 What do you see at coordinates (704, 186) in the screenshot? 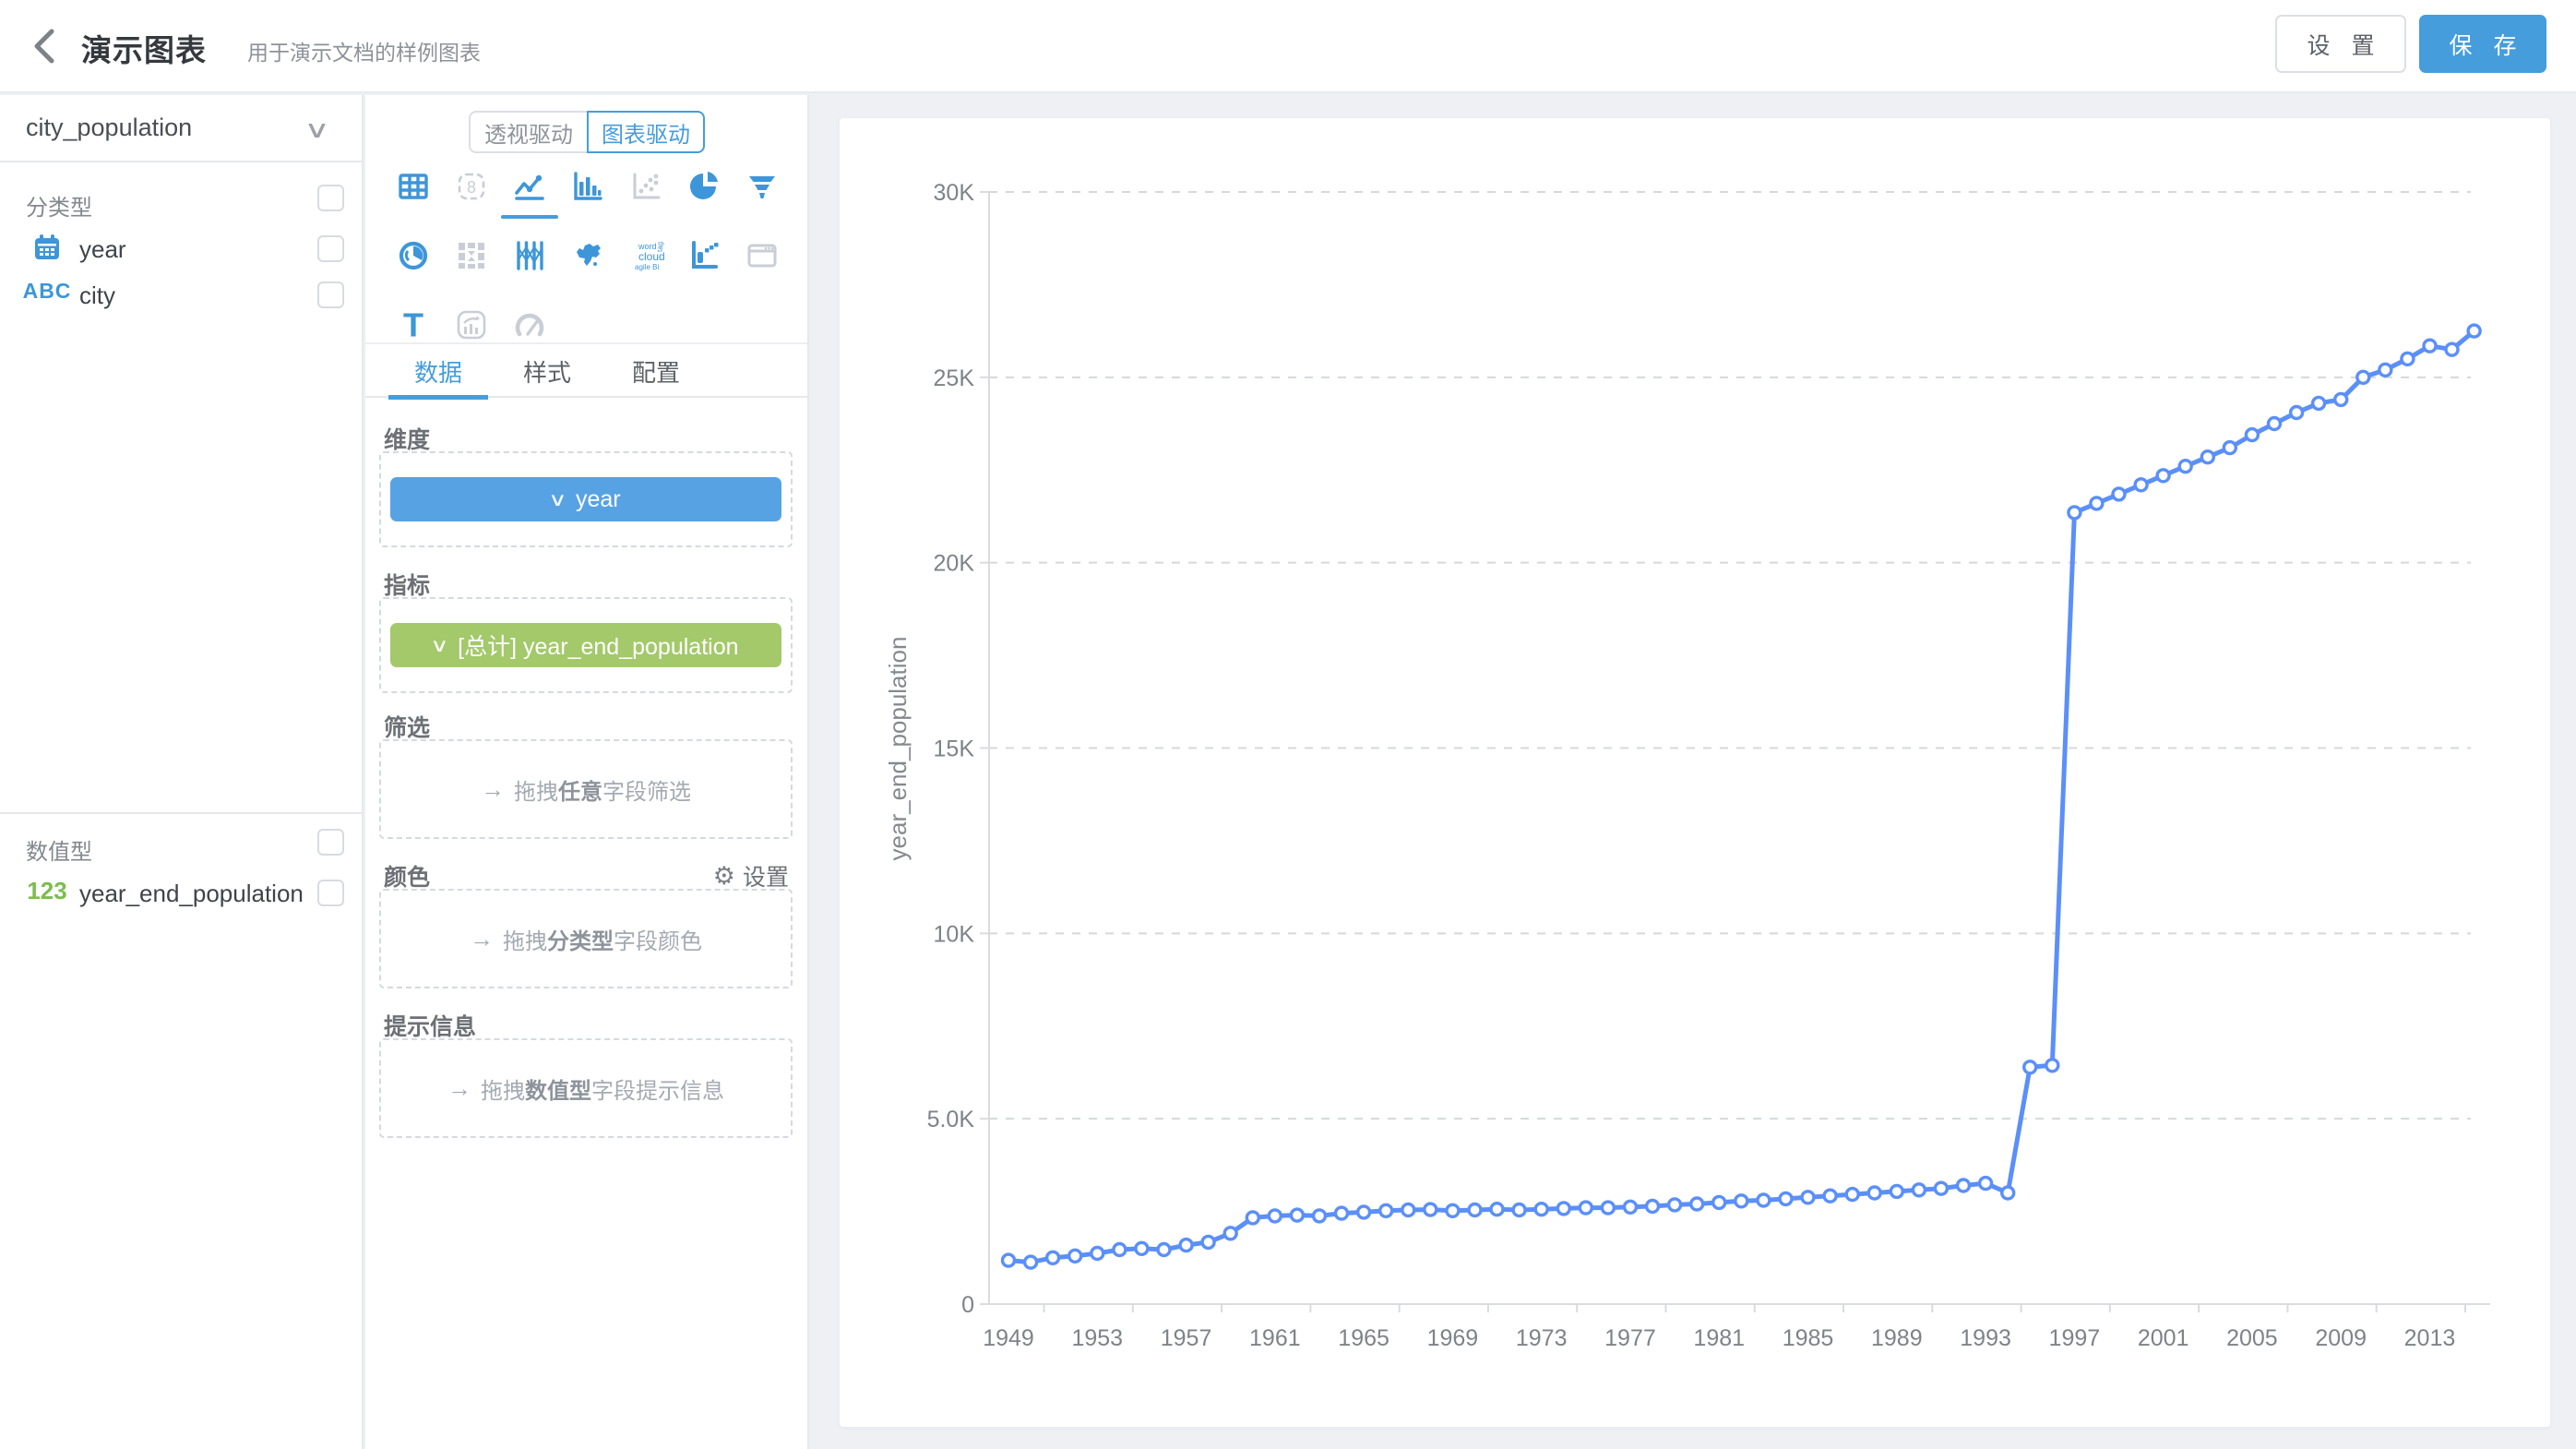
I see `pie-chart-icon` at bounding box center [704, 186].